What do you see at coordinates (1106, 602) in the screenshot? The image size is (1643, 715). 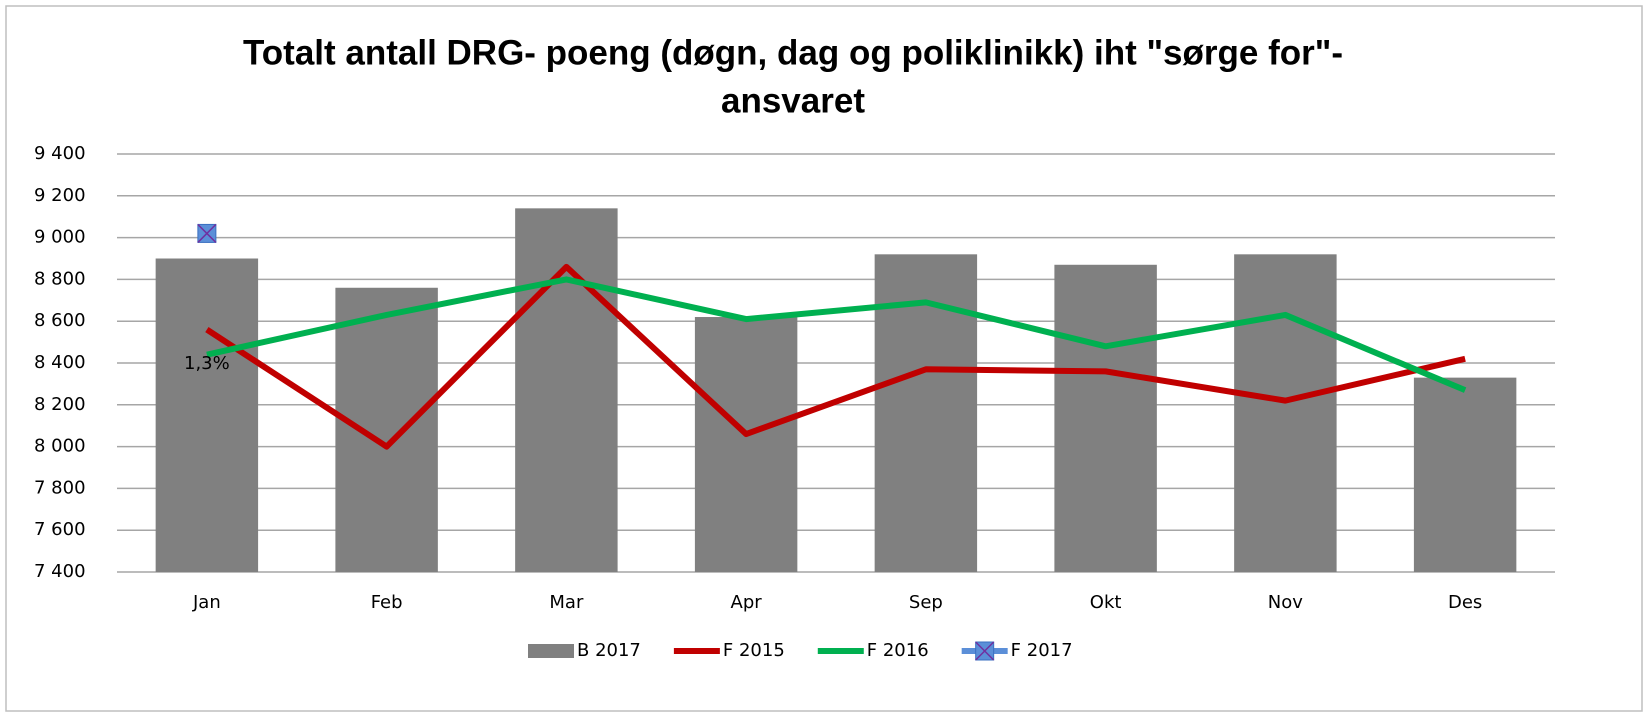 I see `x-tick-label: Okt` at bounding box center [1106, 602].